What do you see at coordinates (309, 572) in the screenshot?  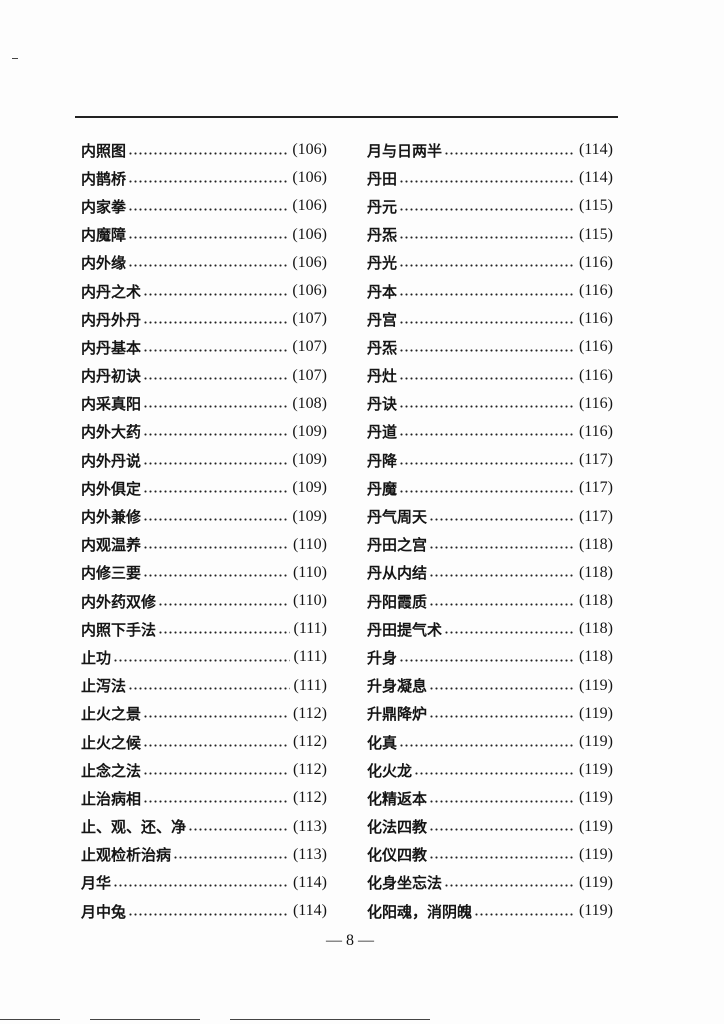 I see `entry-page: (110)` at bounding box center [309, 572].